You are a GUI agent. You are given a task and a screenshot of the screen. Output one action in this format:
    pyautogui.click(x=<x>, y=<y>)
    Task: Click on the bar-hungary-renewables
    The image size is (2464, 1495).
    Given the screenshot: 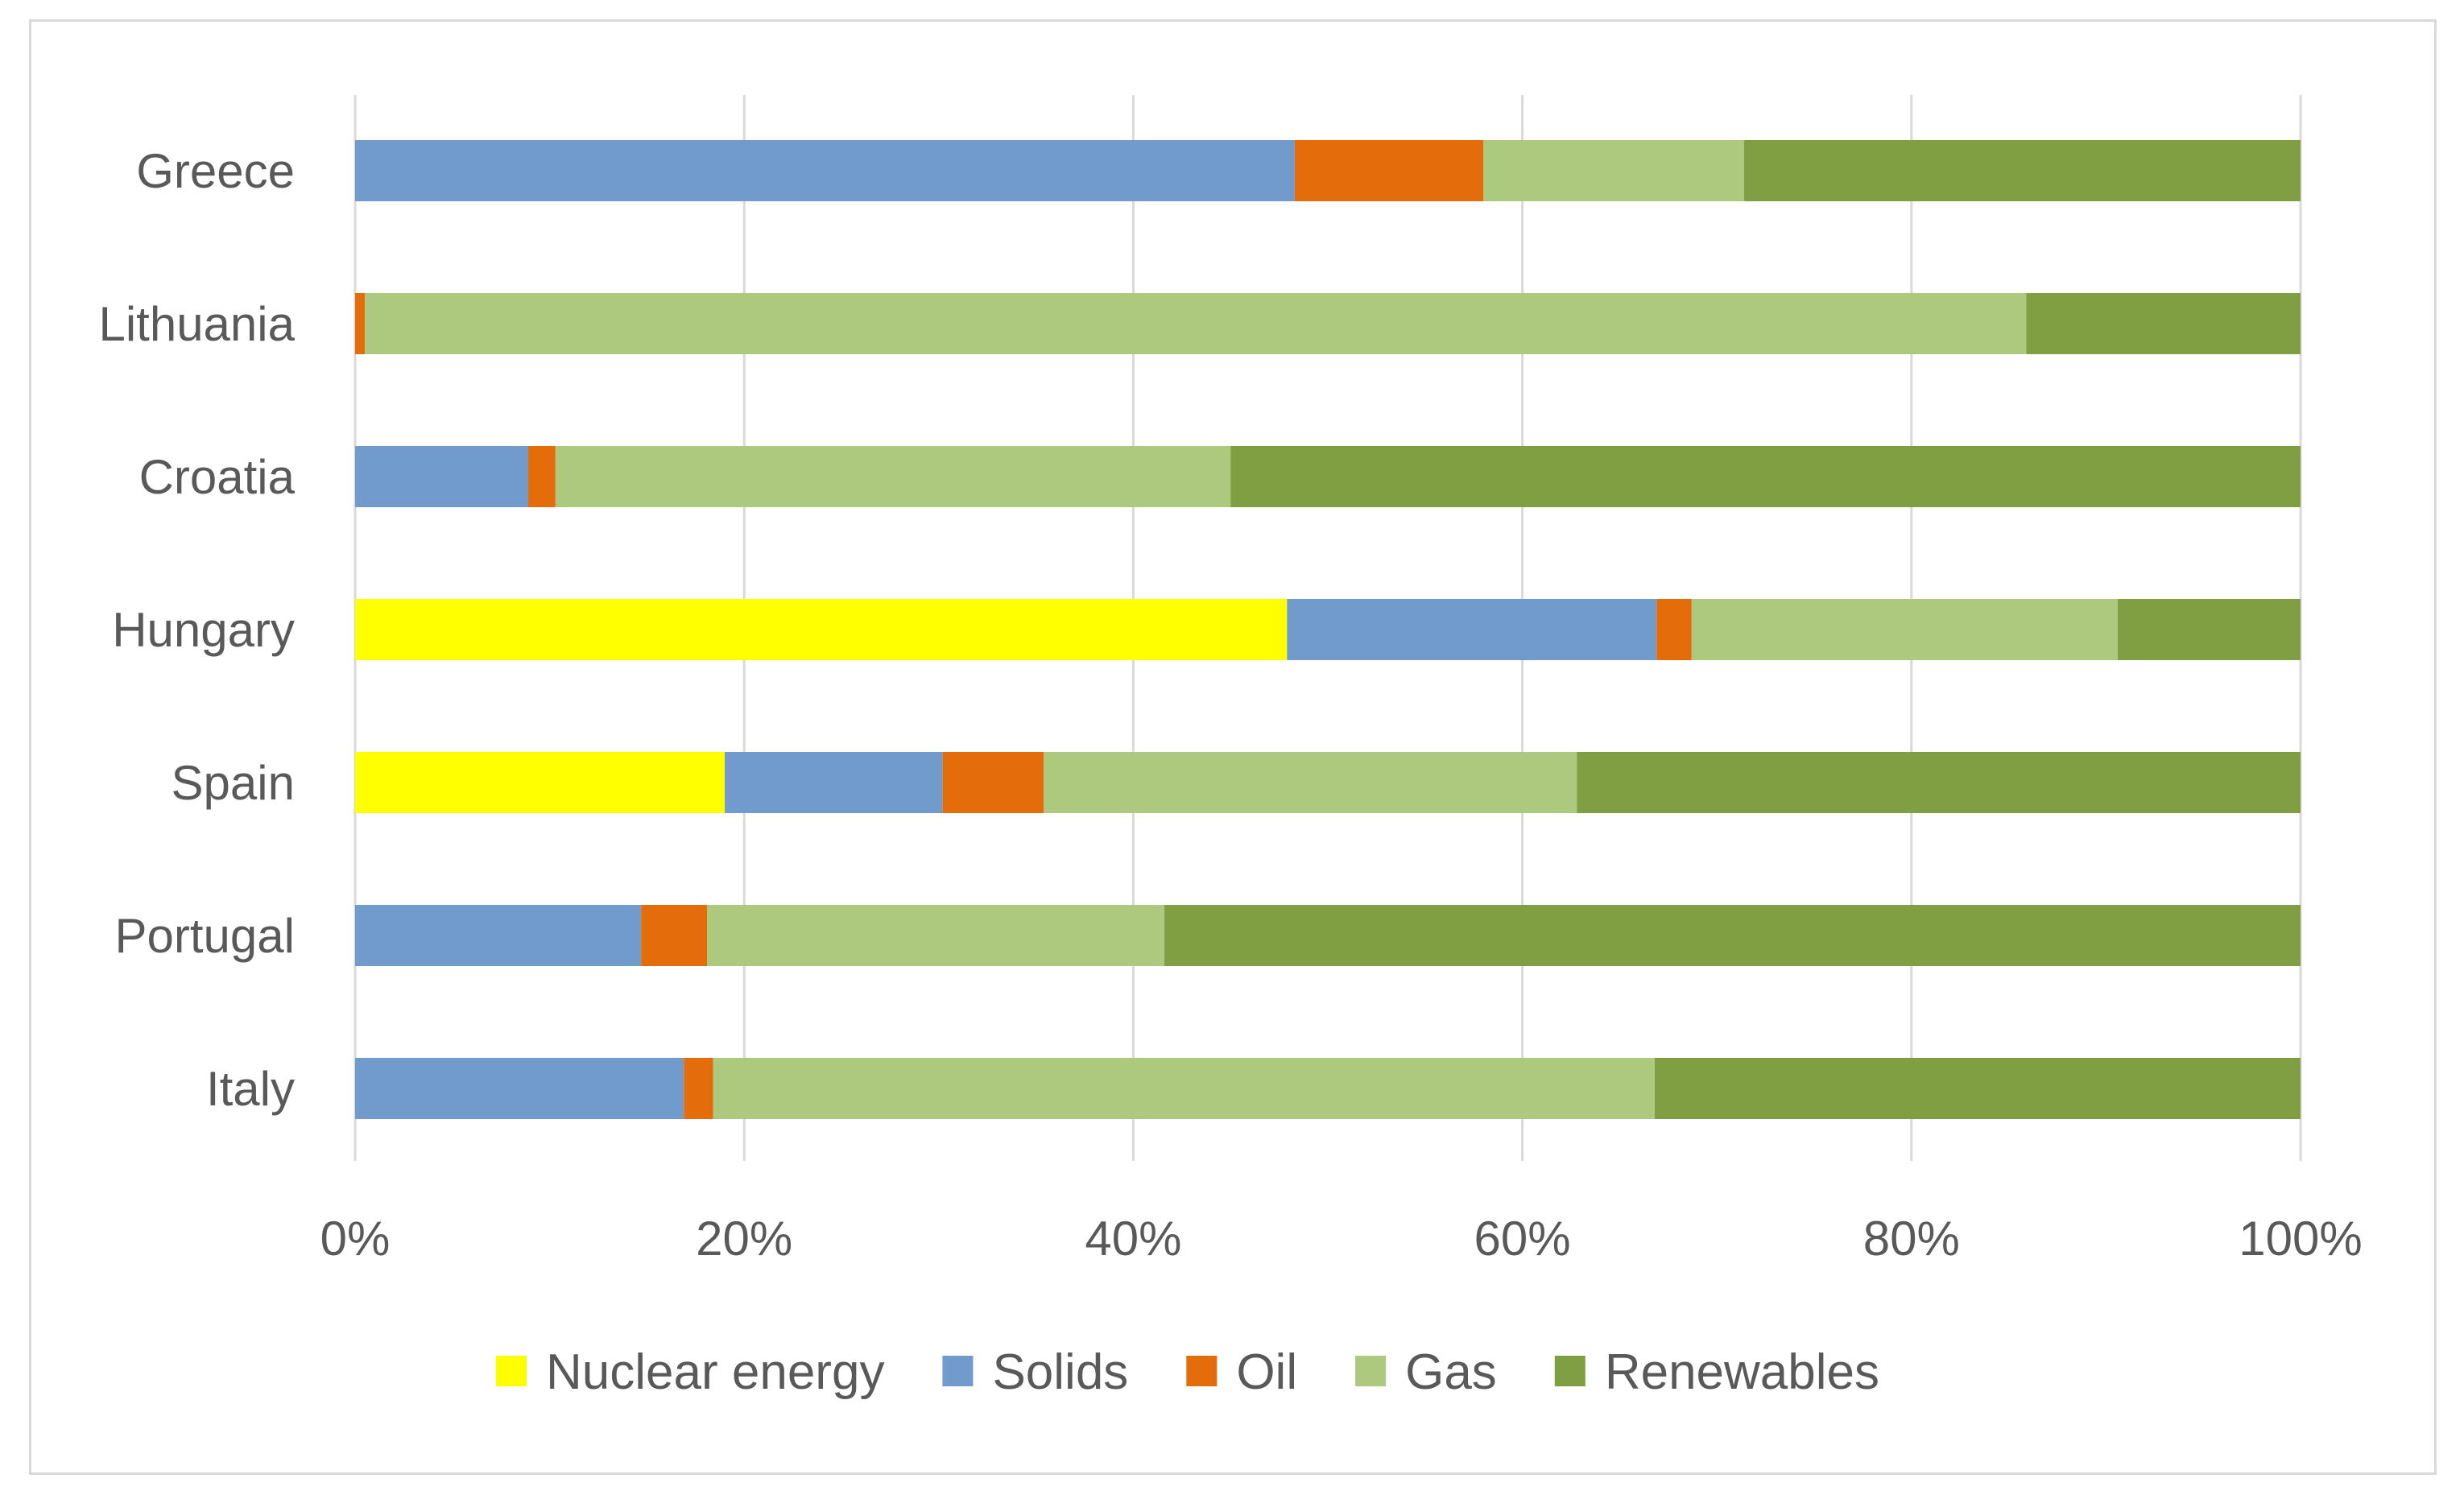 What is the action you would take?
    pyautogui.click(x=2209, y=630)
    